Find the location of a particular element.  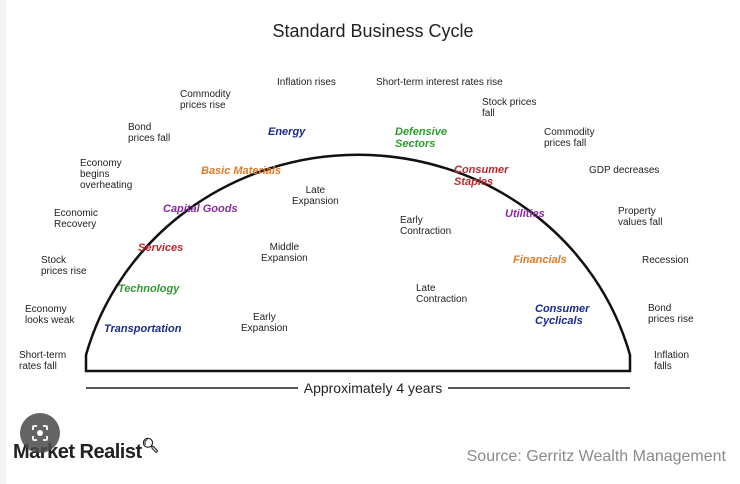

event-short-term-interest-rates-rise: Short-term interest rates rise is located at coordinates (439, 82).